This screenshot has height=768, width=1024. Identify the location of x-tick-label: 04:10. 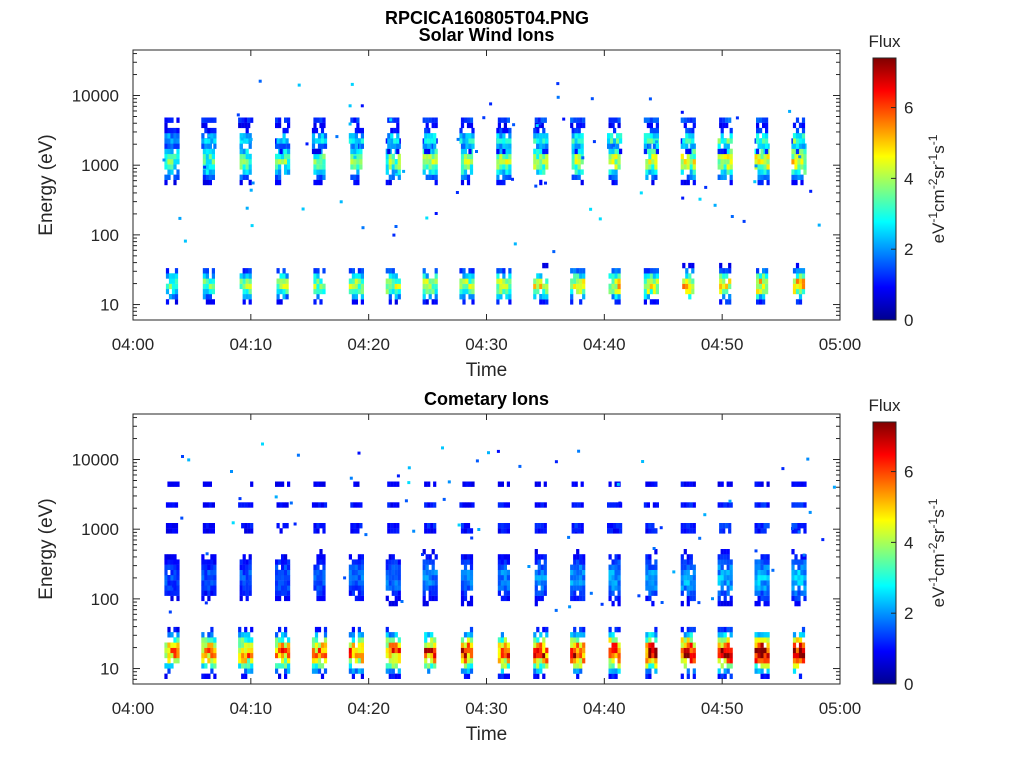
(251, 344).